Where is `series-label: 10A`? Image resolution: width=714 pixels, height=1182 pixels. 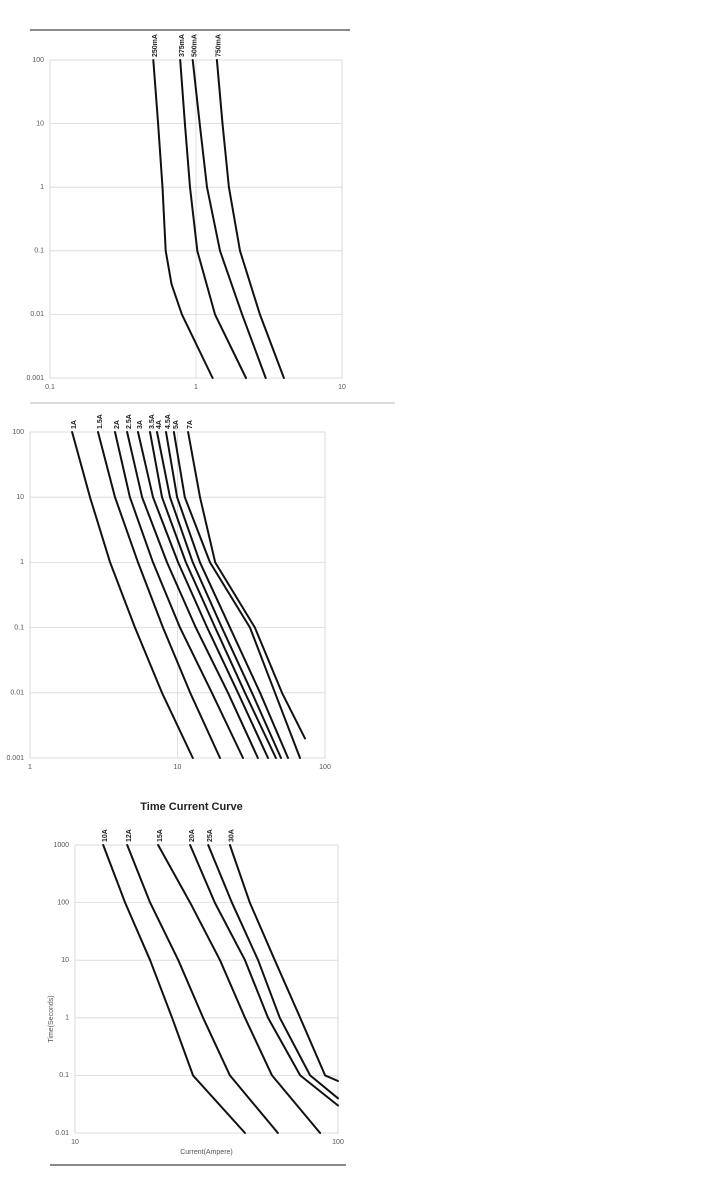 series-label: 10A is located at coordinates (105, 835).